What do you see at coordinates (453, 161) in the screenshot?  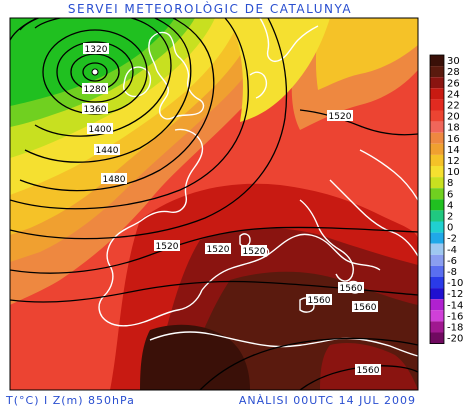 I see `legend-label: 12` at bounding box center [453, 161].